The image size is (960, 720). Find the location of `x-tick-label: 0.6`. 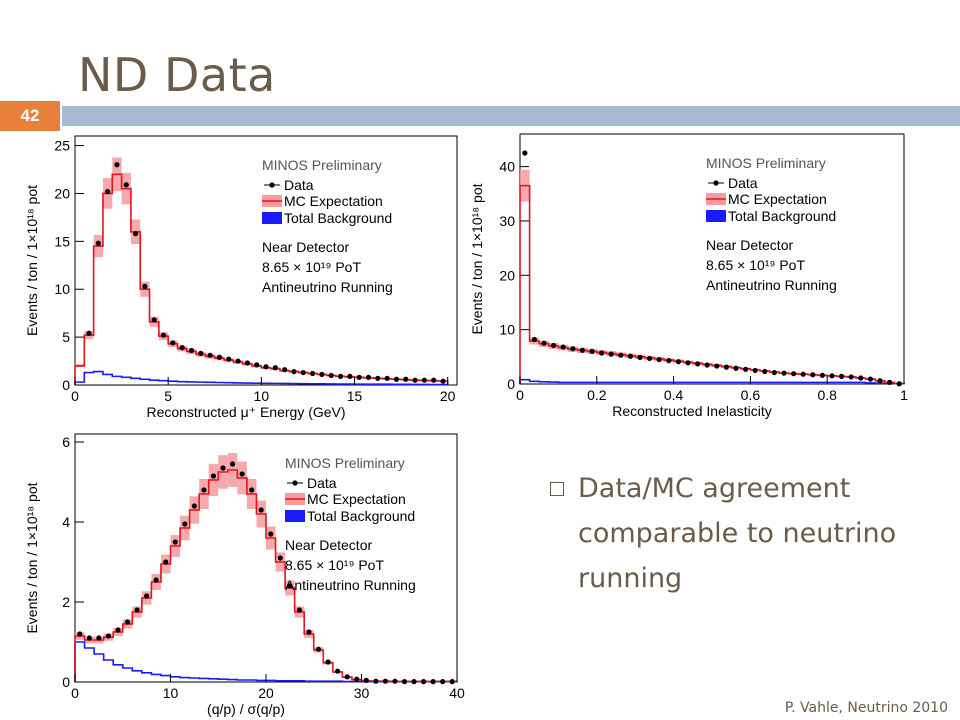

x-tick-label: 0.6 is located at coordinates (751, 395).